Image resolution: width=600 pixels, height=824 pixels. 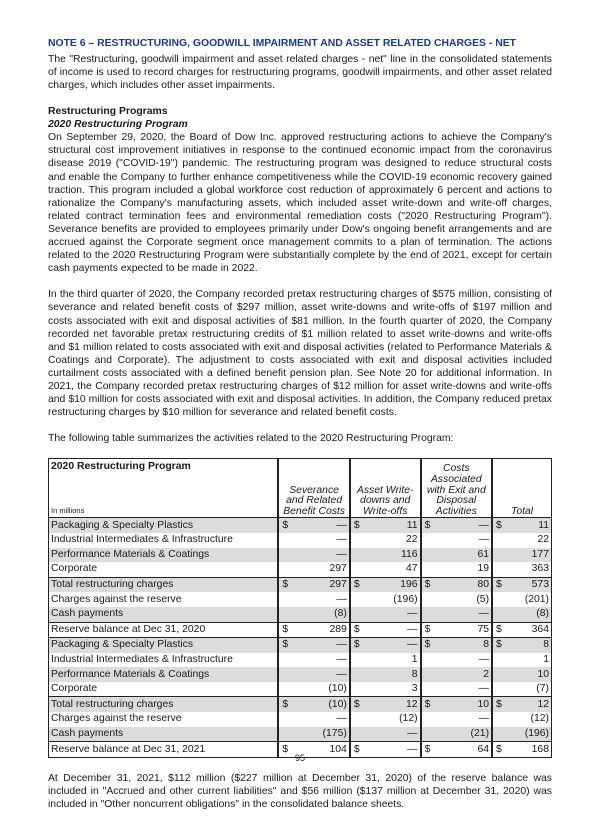 What do you see at coordinates (522, 525) in the screenshot?
I see `table-cell: $11` at bounding box center [522, 525].